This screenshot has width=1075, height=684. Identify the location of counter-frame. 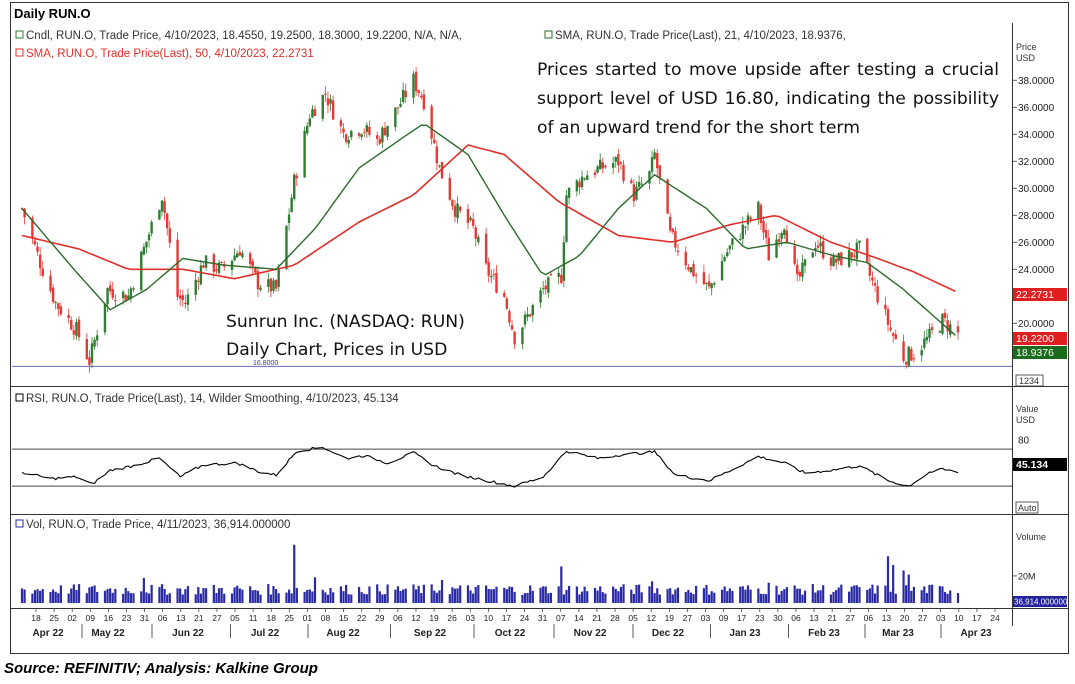
(1029, 380).